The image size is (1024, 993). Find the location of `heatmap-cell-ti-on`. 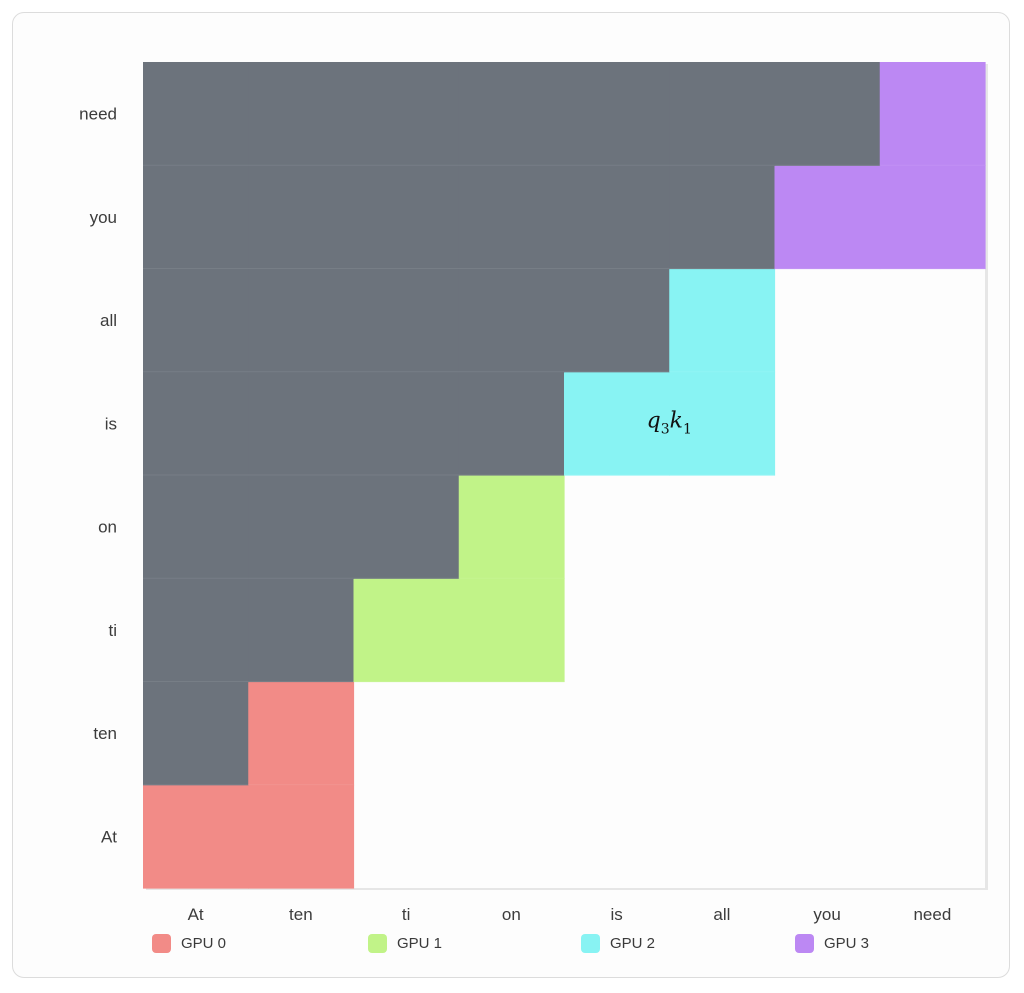

heatmap-cell-ti-on is located at coordinates (511, 630).